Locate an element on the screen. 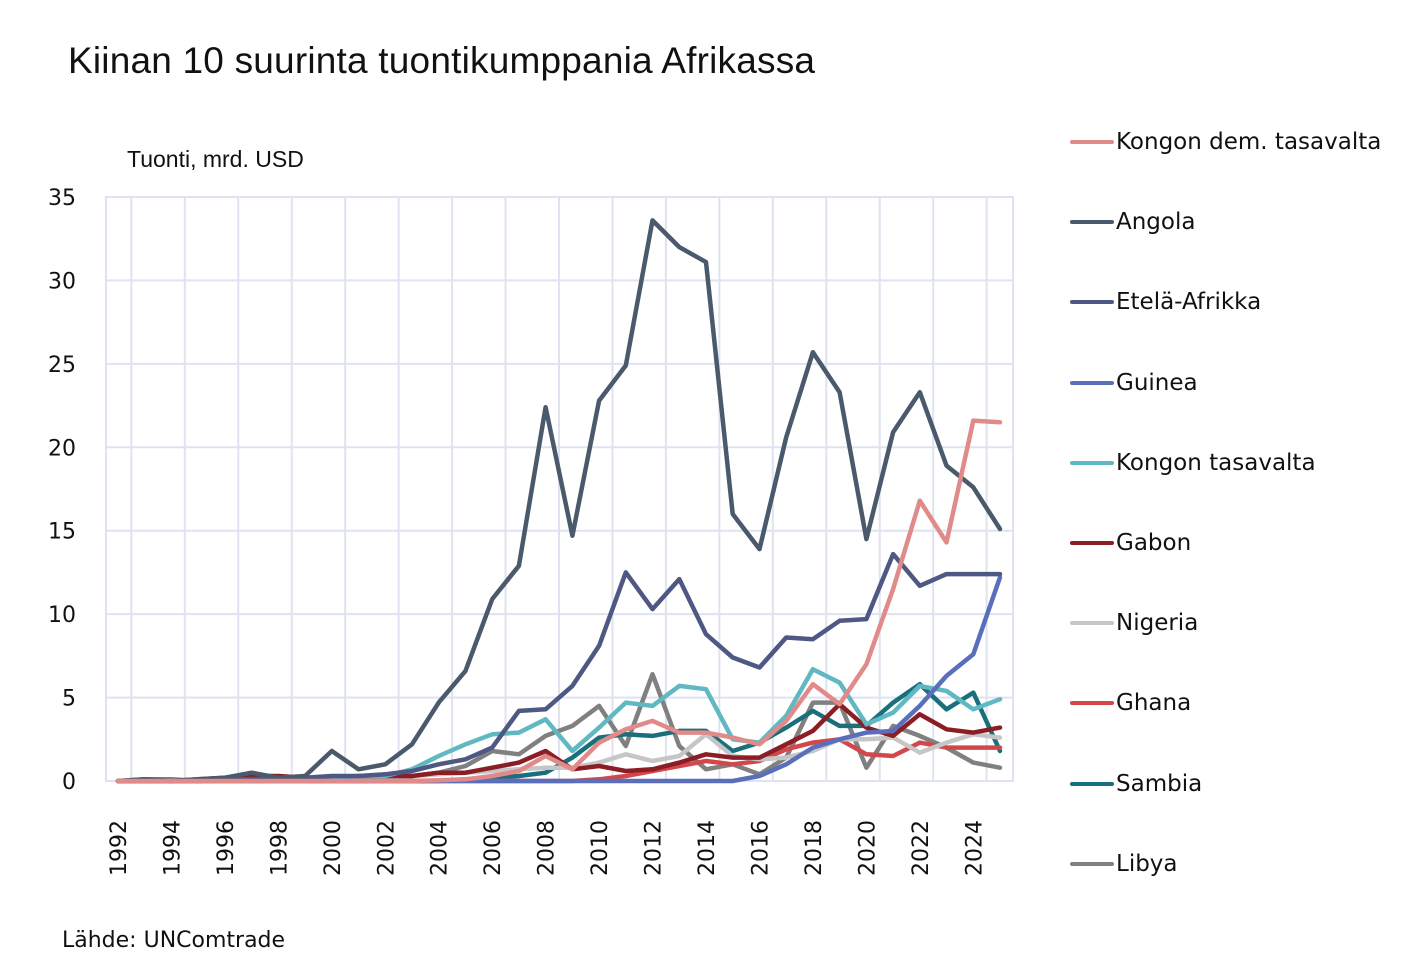 The height and width of the screenshot is (965, 1421). legend-item: Gabon is located at coordinates (1130, 543).